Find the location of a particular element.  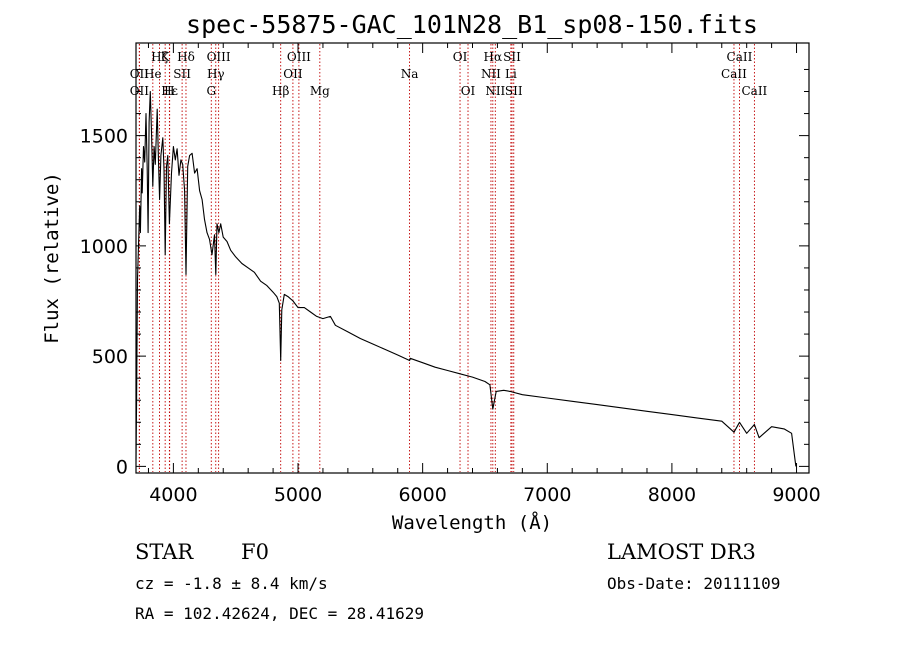

x-axis-label: Wavelength (Å) is located at coordinates (472, 522).